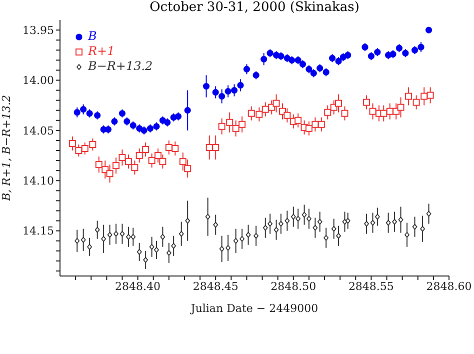  What do you see at coordinates (92, 36) in the screenshot?
I see `legend-label: B` at bounding box center [92, 36].